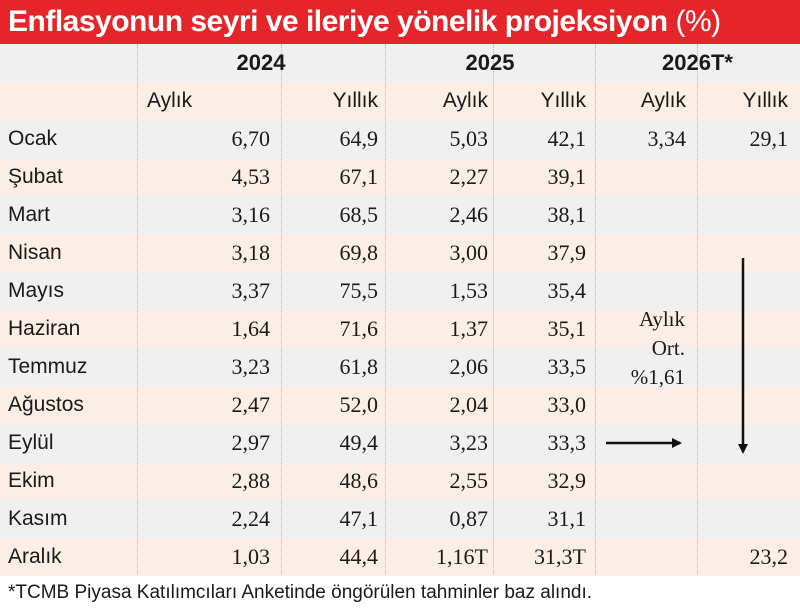 Image resolution: width=800 pixels, height=612 pixels. I want to click on table-cell: 2,88, so click(251, 480).